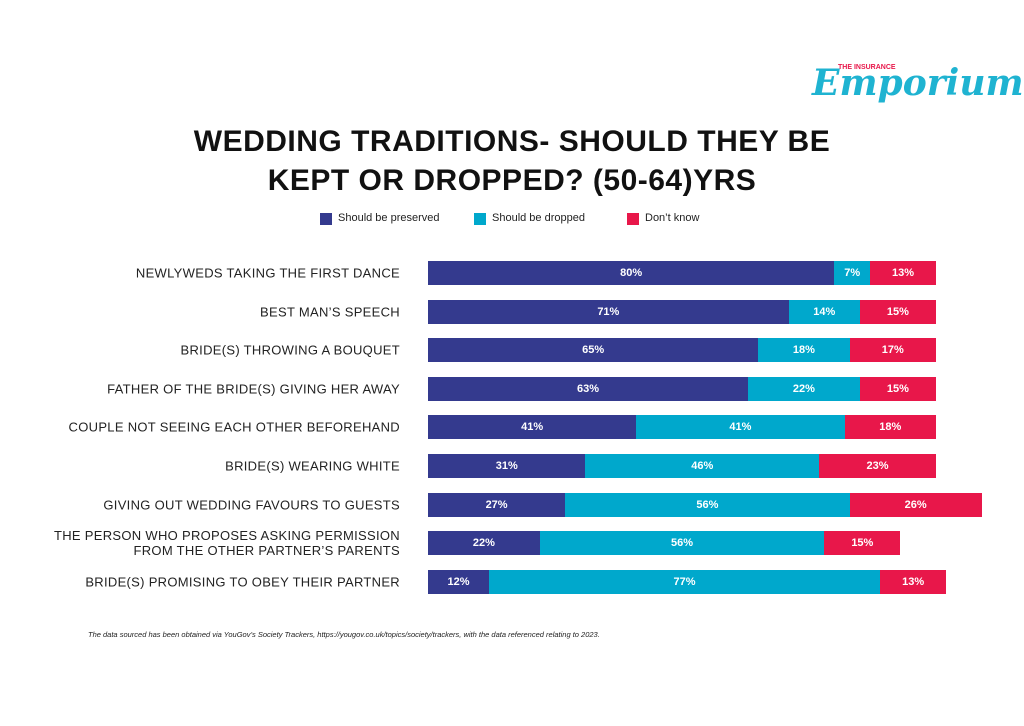 The width and height of the screenshot is (1024, 726). I want to click on value-label: 71%, so click(608, 311).